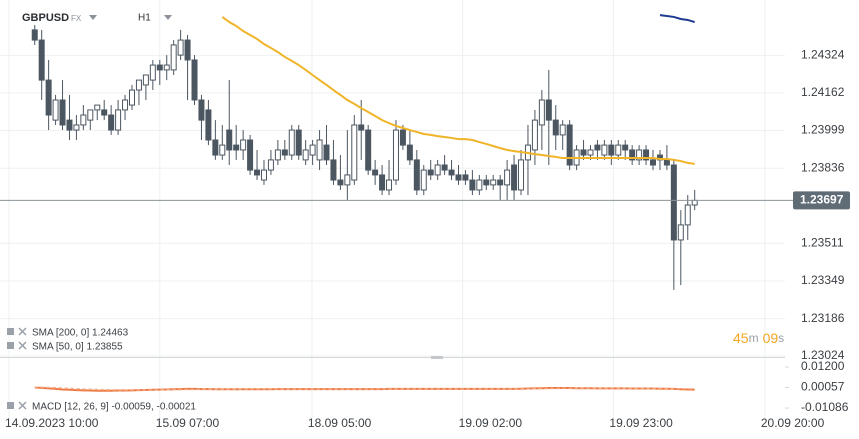  What do you see at coordinates (52, 423) in the screenshot?
I see `x-tick-label: 14.09.2023 10:00` at bounding box center [52, 423].